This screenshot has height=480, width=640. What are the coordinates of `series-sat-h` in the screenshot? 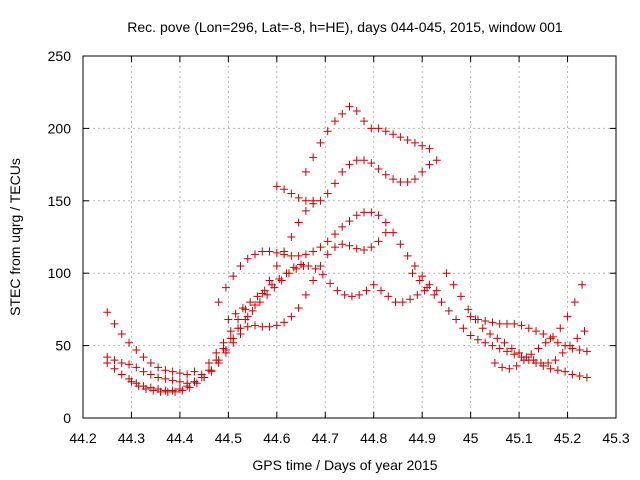 It's located at (356, 182).